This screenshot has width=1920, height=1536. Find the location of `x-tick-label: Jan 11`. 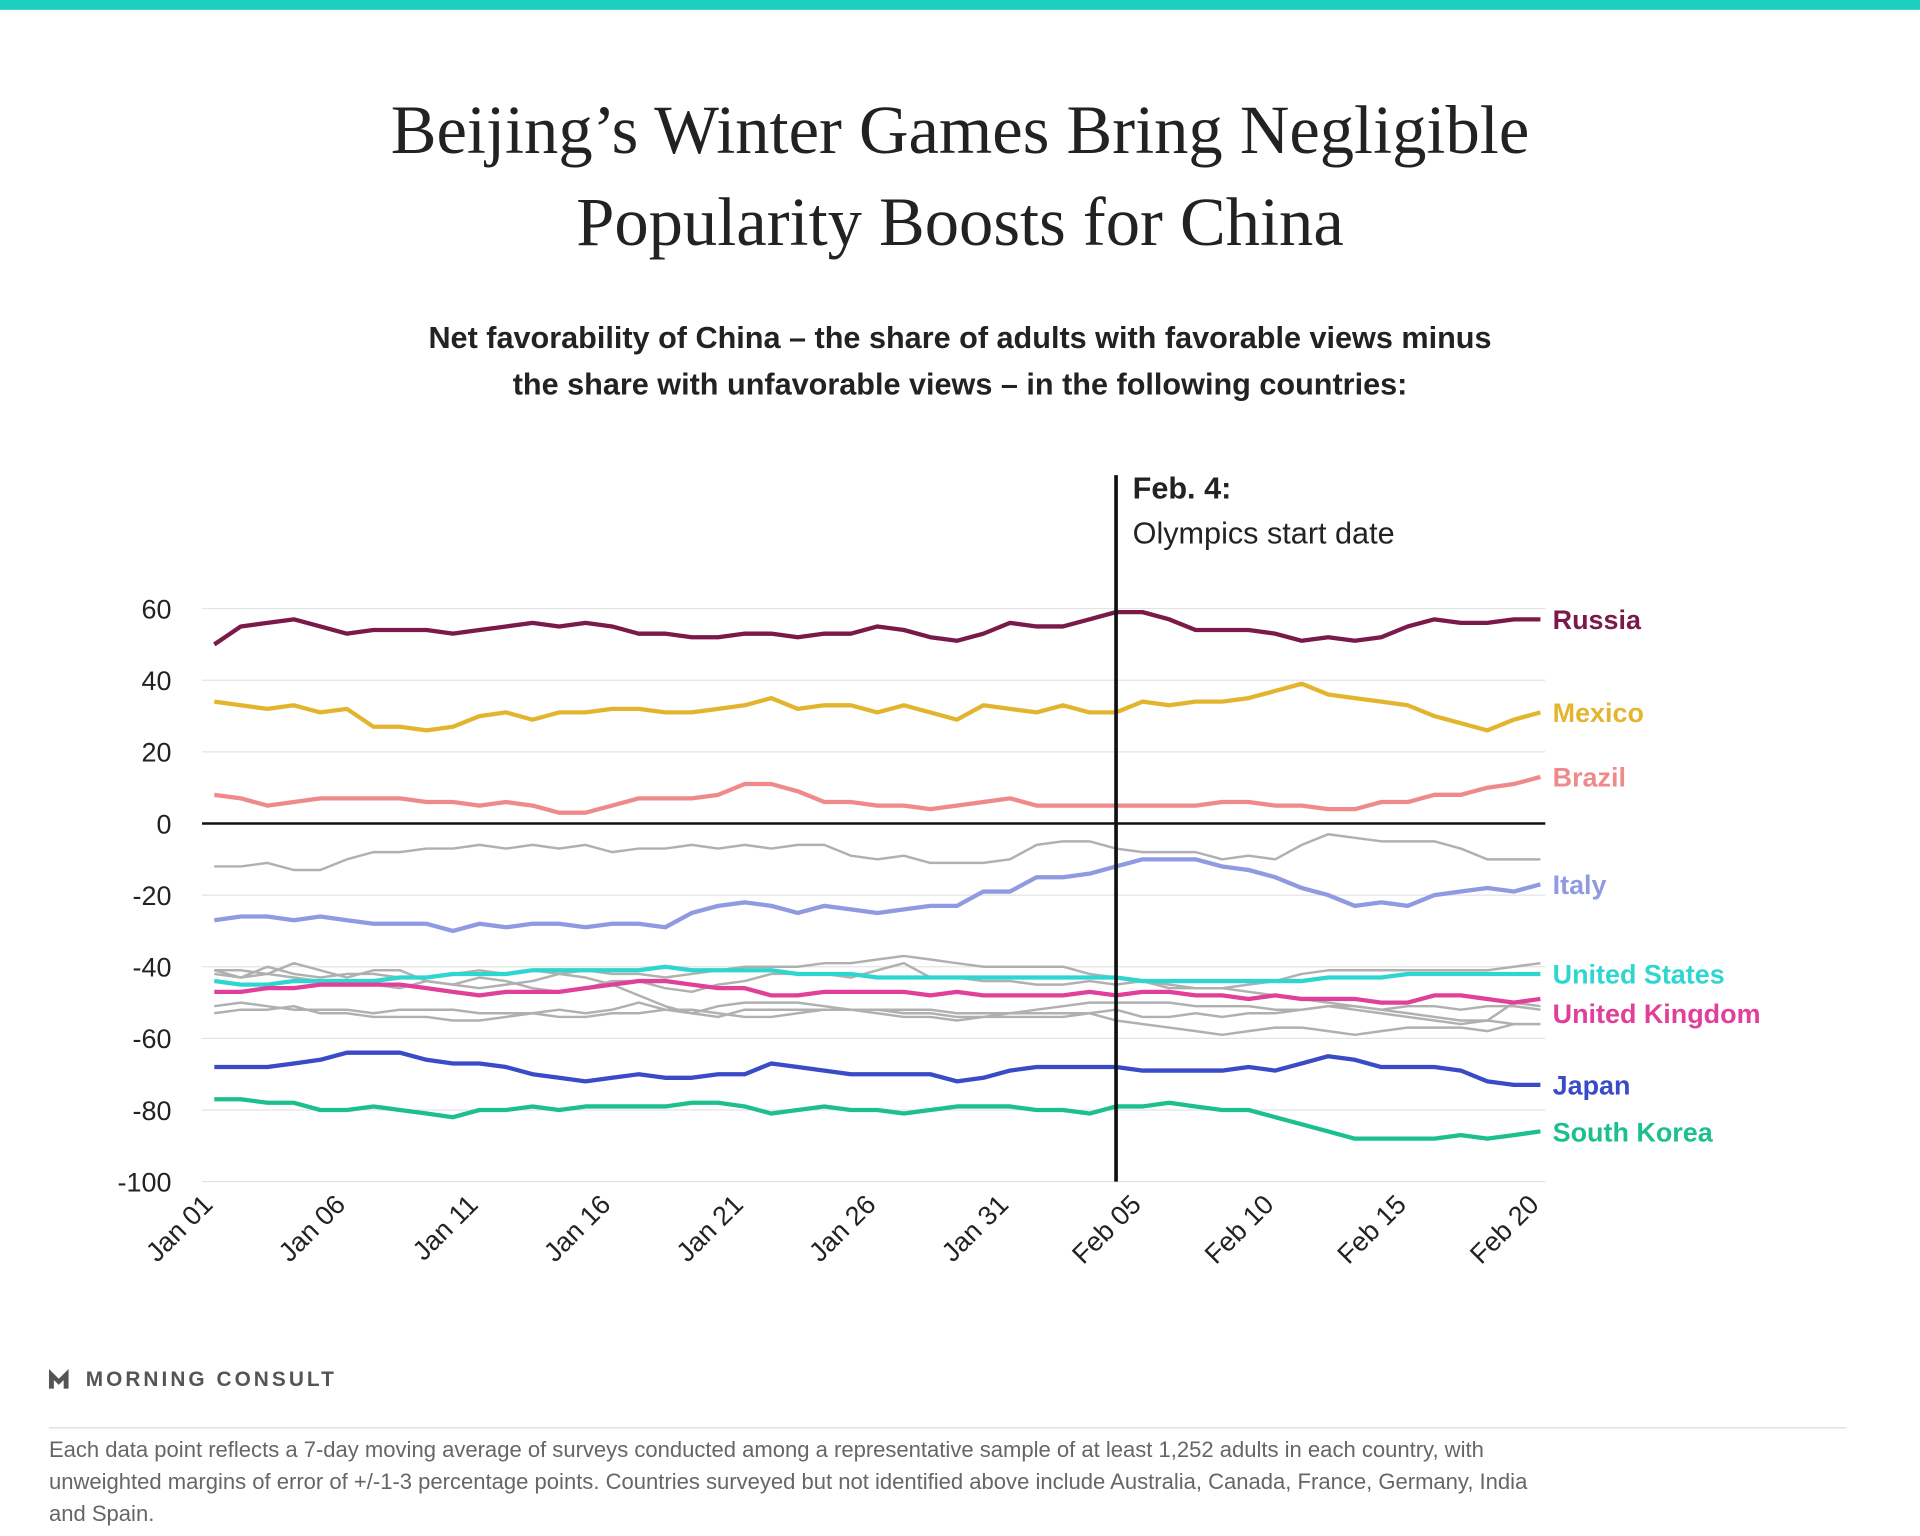

x-tick-label: Jan 11 is located at coordinates (445, 1227).